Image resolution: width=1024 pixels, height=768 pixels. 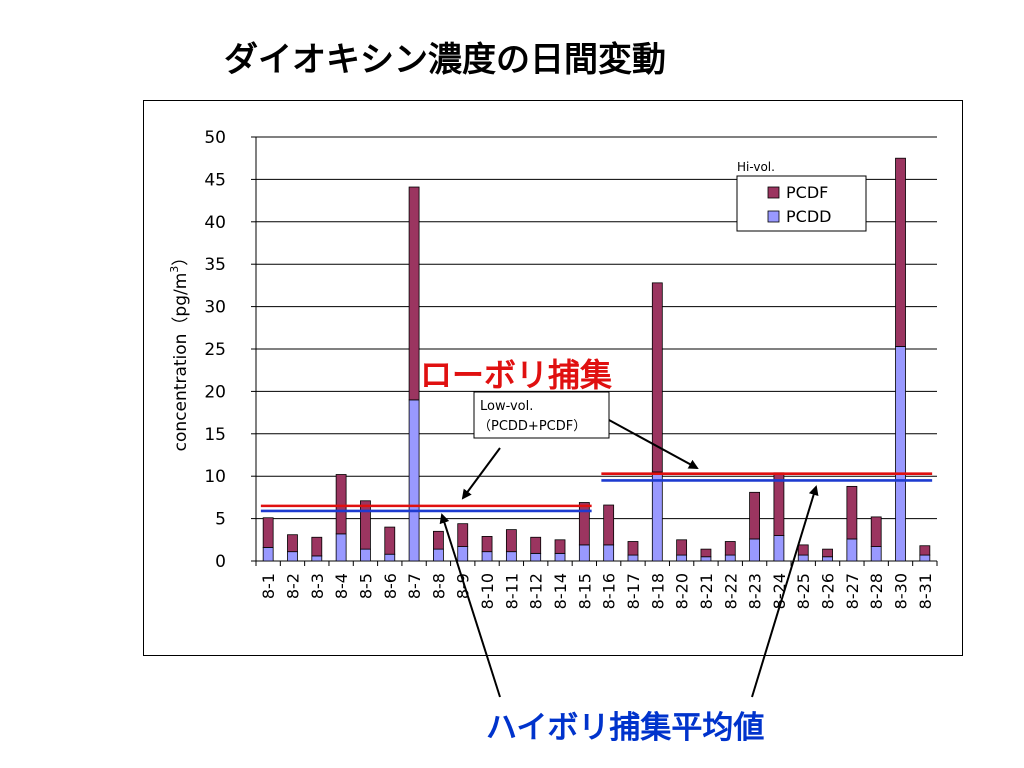 What do you see at coordinates (445, 60) in the screenshot?
I see `chart-title: ダイオキシン濃度の日間変動` at bounding box center [445, 60].